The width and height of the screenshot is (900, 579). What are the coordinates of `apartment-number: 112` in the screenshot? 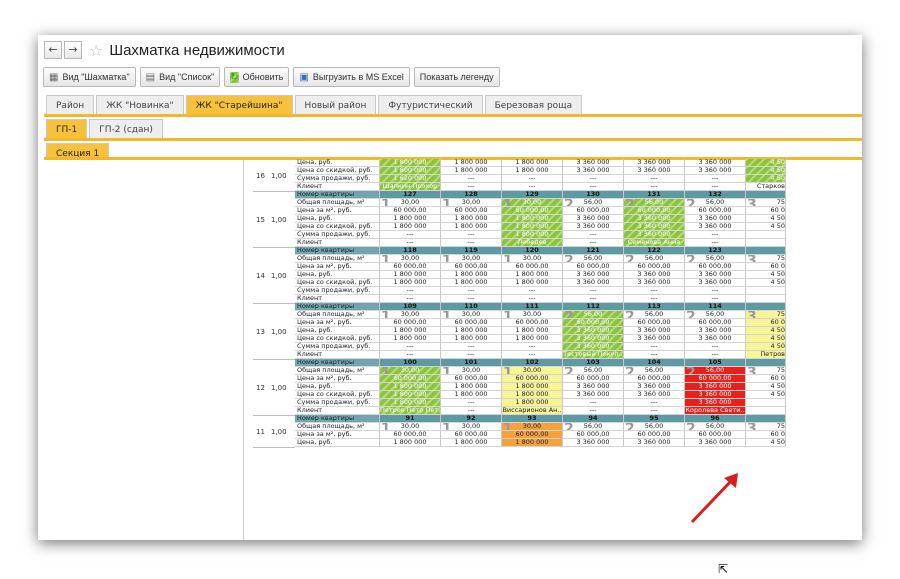 It's located at (593, 307).